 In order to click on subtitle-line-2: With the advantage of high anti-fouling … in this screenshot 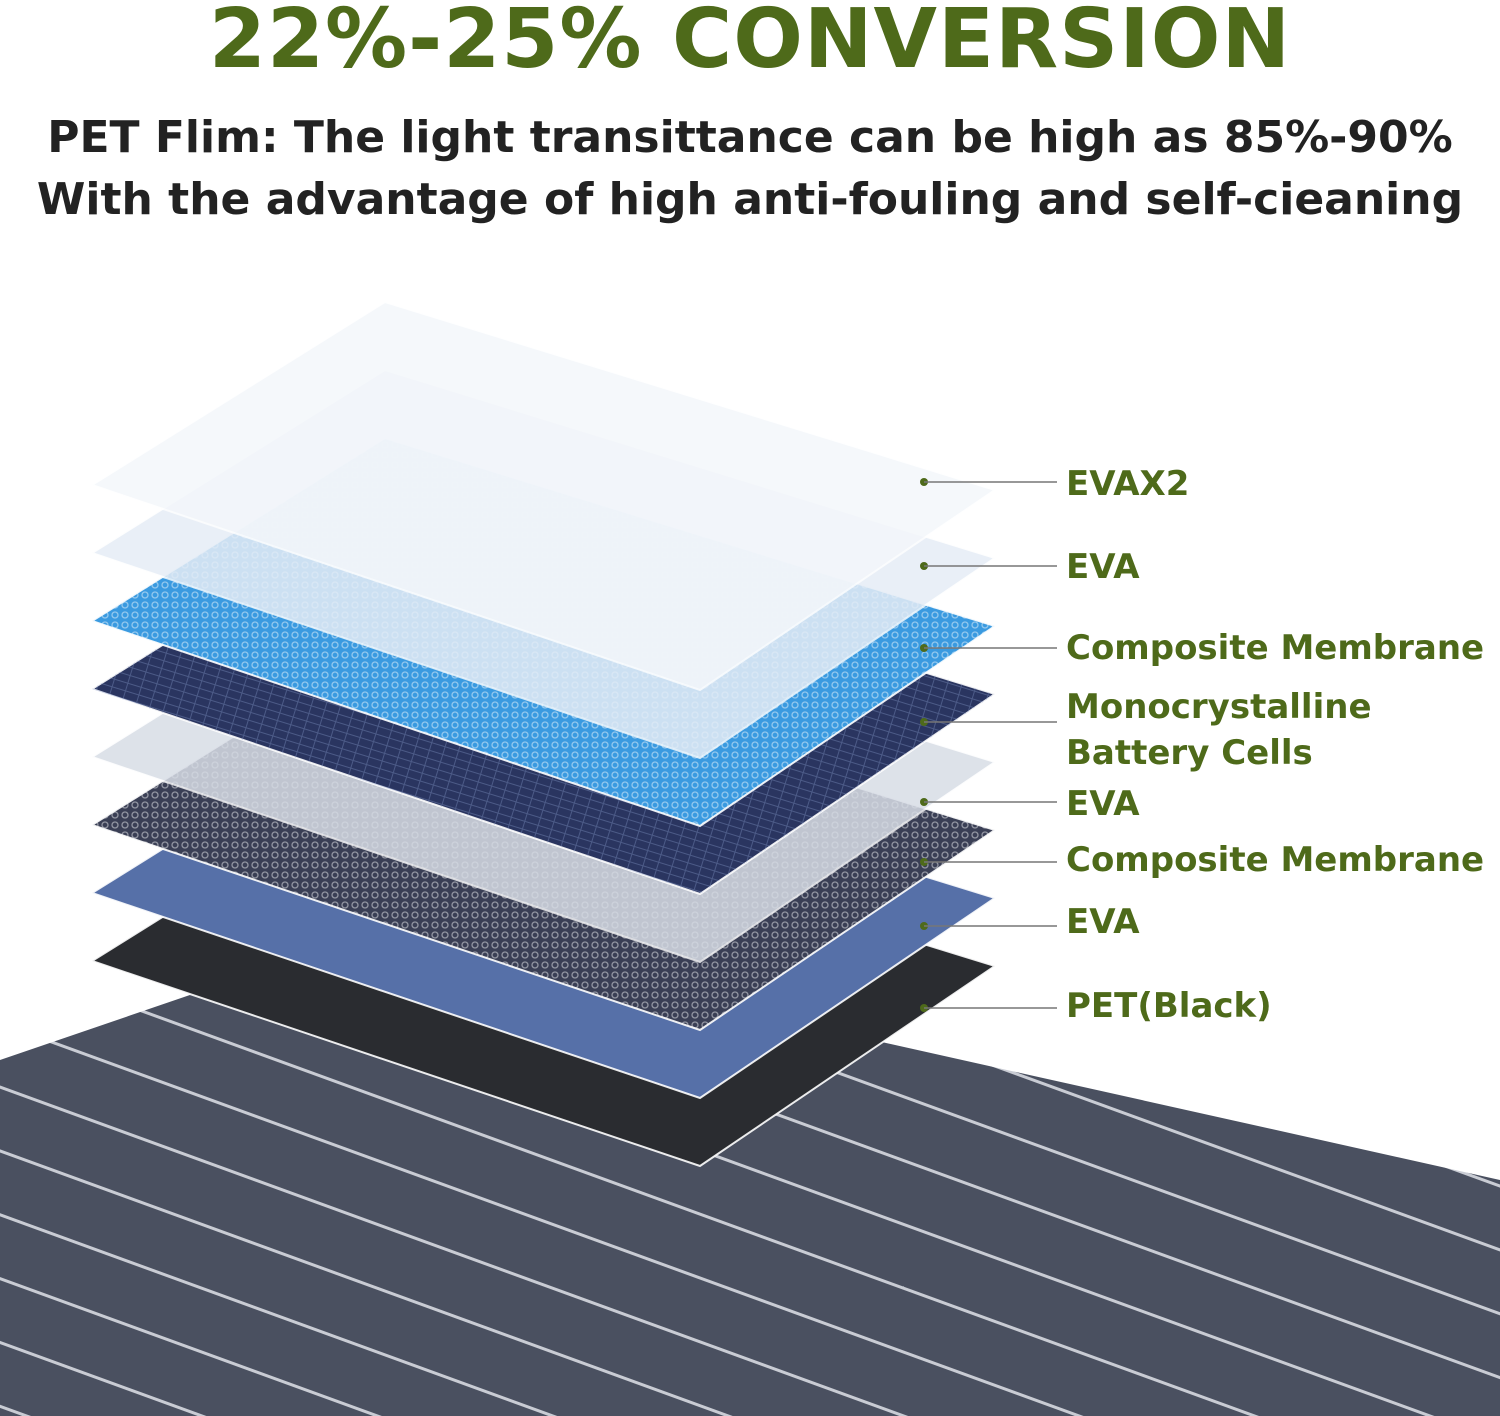, I will do `click(750, 199)`.